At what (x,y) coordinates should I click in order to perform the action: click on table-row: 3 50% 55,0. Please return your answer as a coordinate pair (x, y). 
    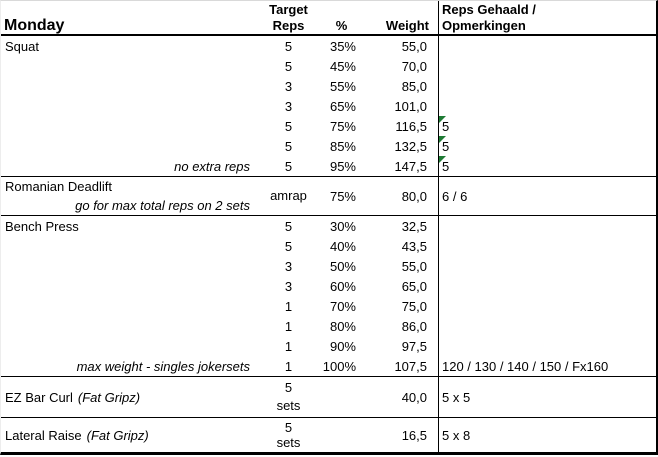
    Looking at the image, I should click on (328, 266).